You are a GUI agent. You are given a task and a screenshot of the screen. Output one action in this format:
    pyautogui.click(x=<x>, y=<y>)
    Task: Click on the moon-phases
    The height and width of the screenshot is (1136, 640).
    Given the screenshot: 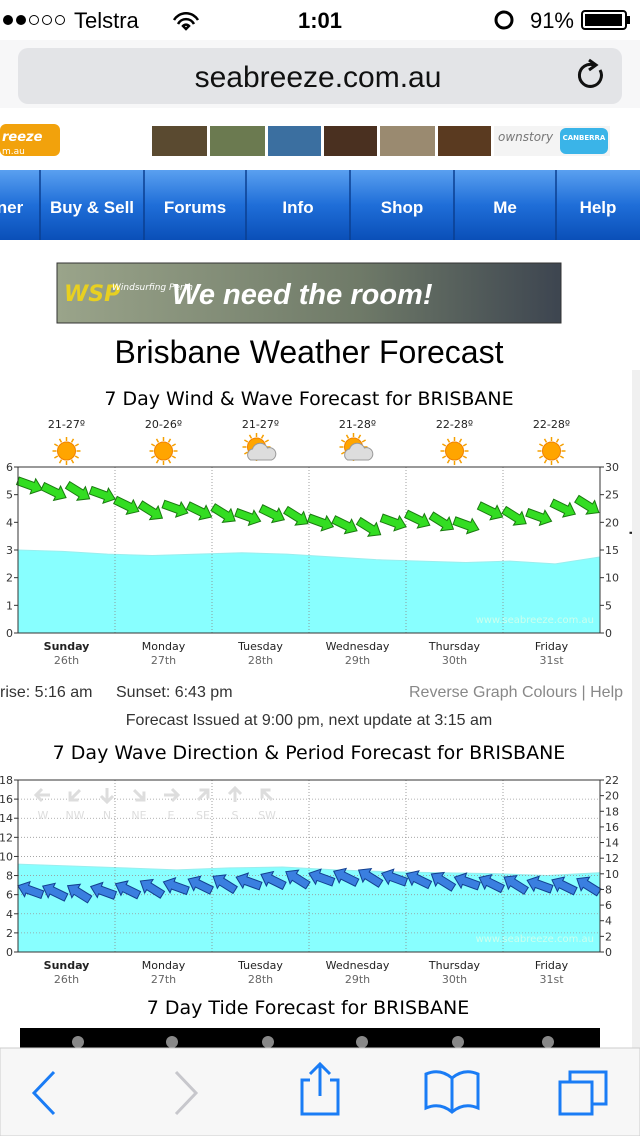 What is the action you would take?
    pyautogui.click(x=313, y=1042)
    